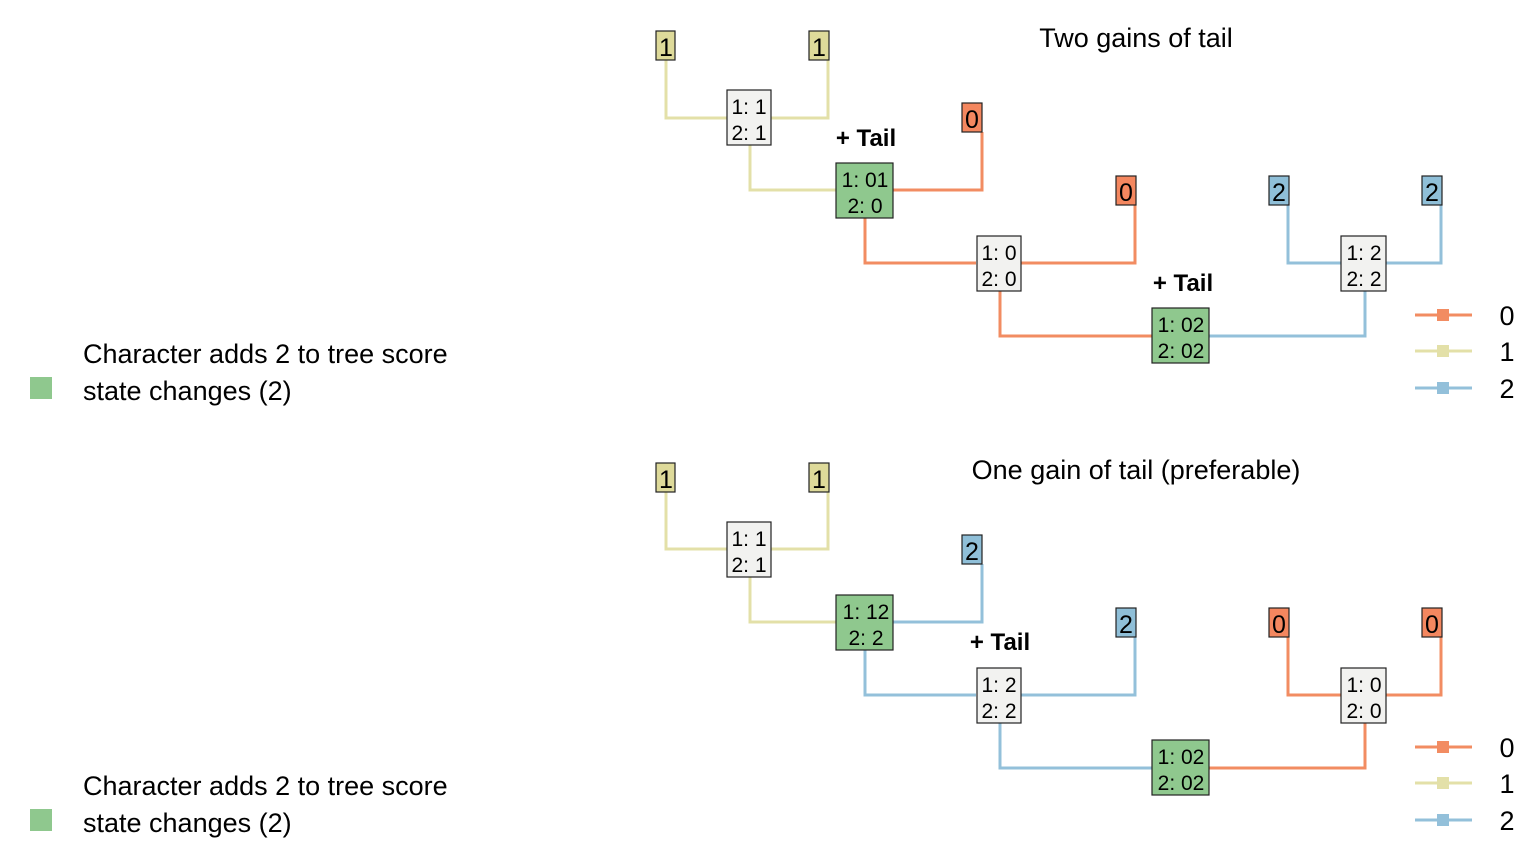 Image resolution: width=1536 pixels, height=864 pixels. Describe the element at coordinates (866, 612) in the screenshot. I see `node-line-1: 1: 12` at that location.